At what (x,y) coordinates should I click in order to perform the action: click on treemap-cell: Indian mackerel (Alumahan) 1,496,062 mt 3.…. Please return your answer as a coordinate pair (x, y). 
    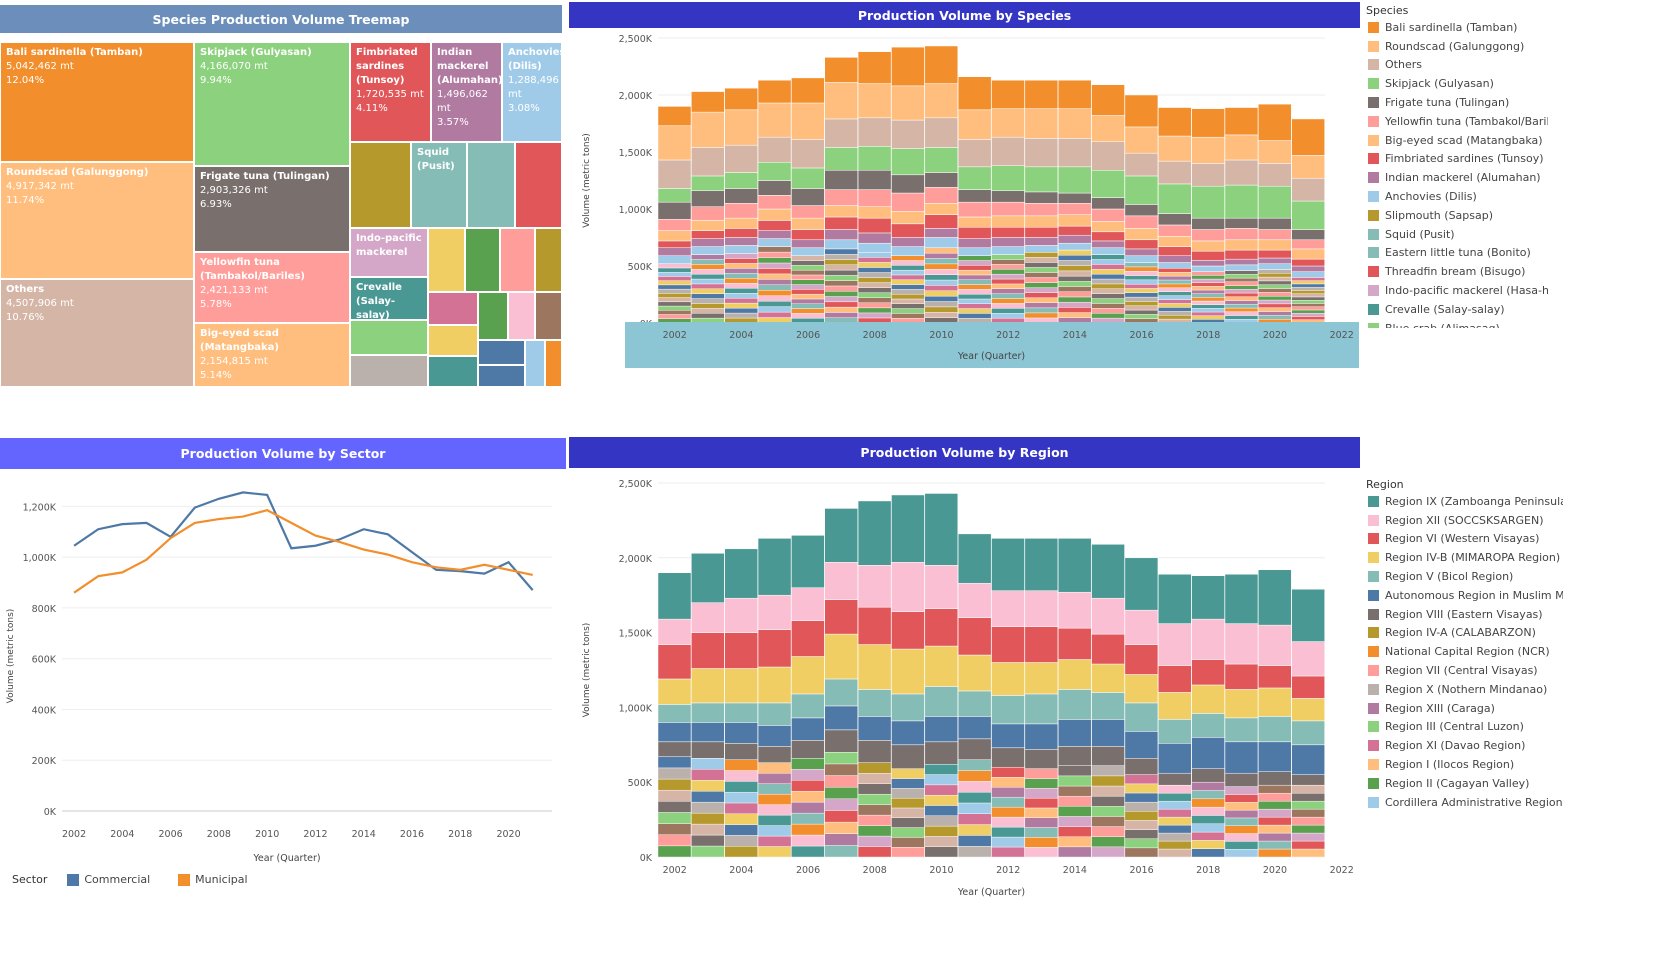
    Looking at the image, I should click on (466, 92).